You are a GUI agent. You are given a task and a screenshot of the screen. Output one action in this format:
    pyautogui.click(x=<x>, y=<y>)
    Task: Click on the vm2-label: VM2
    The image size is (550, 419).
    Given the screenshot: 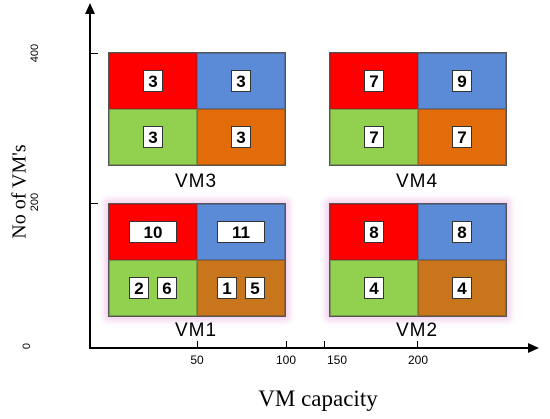 What is the action you would take?
    pyautogui.click(x=417, y=330)
    